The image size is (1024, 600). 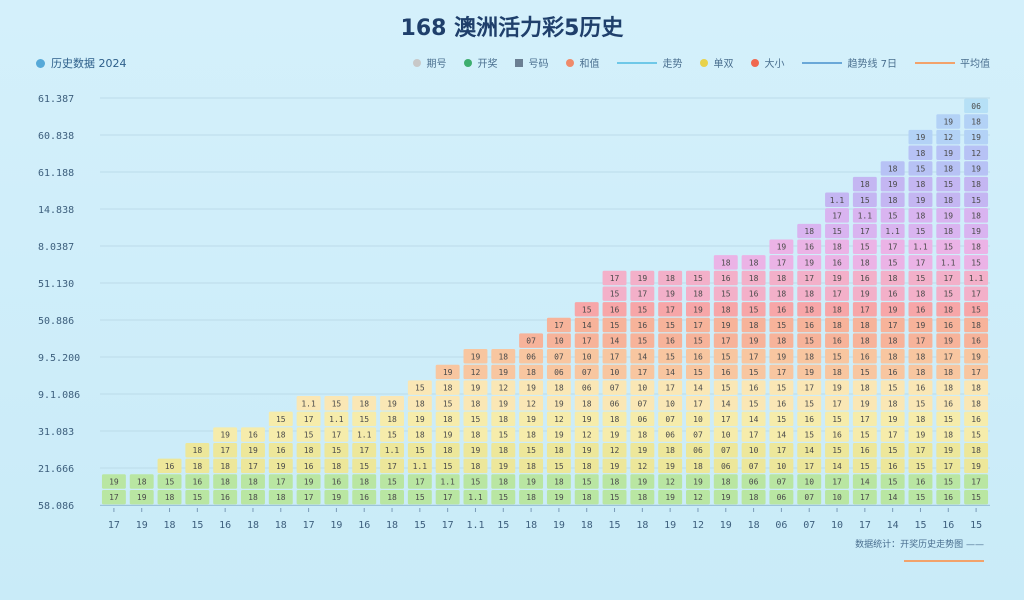 I want to click on x-tick-label: 10, so click(x=837, y=525).